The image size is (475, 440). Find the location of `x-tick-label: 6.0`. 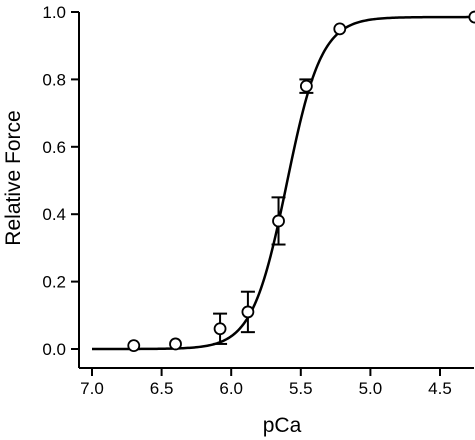

x-tick-label: 6.0 is located at coordinates (231, 388).